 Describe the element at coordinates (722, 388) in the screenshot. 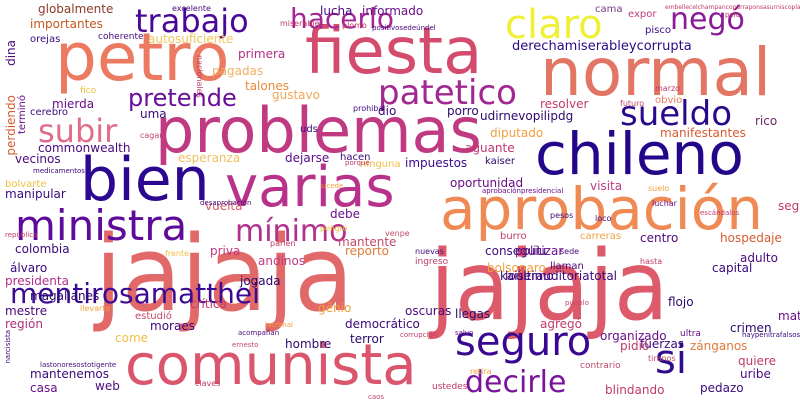

I see `word: pedazo` at that location.